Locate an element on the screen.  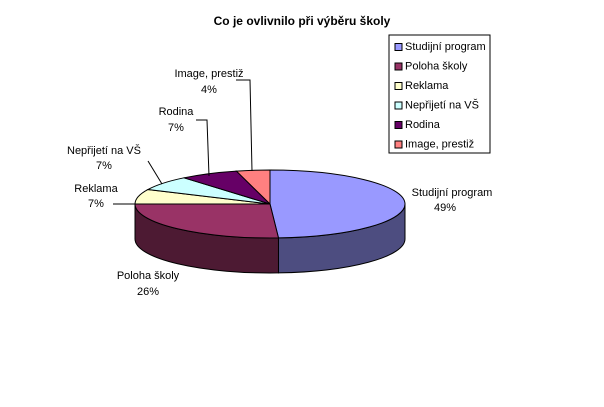
legend-label: Image, prestiž is located at coordinates (439, 144).